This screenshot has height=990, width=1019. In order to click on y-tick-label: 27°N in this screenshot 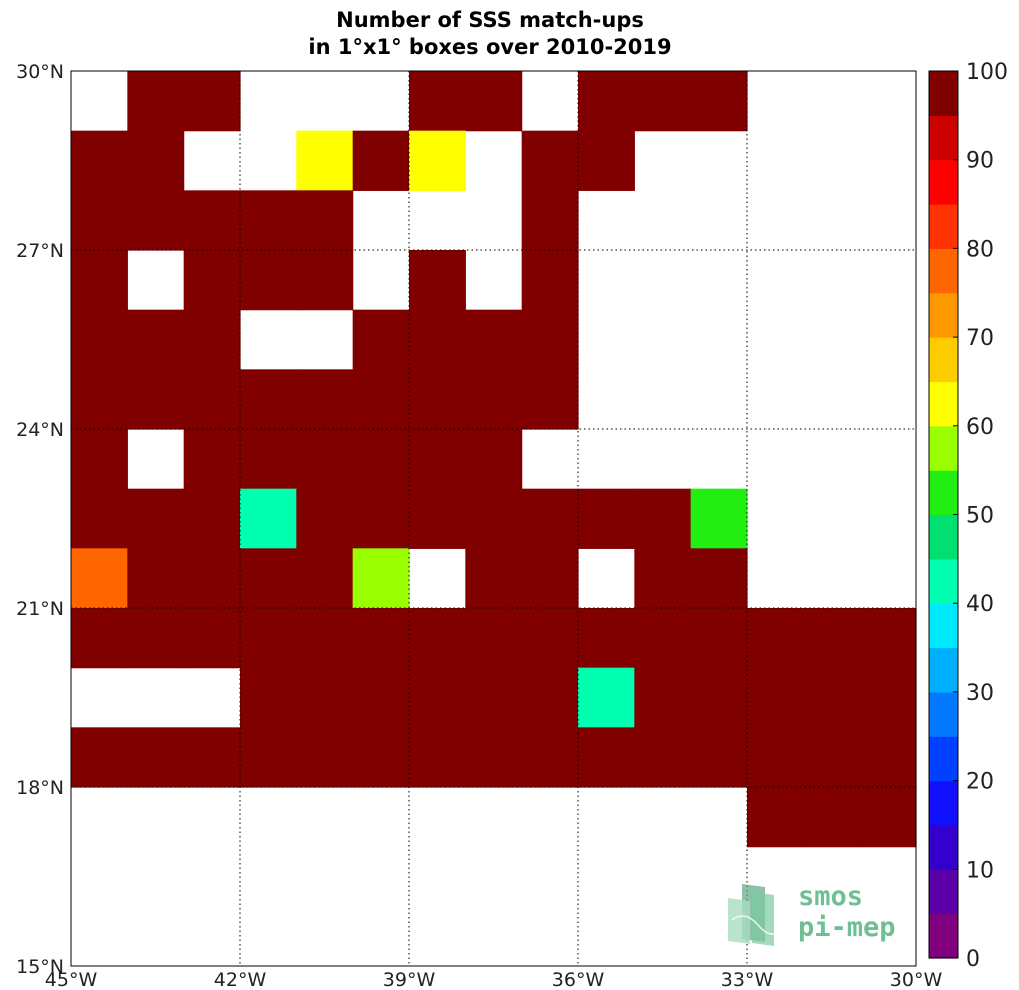, I will do `click(40, 251)`.